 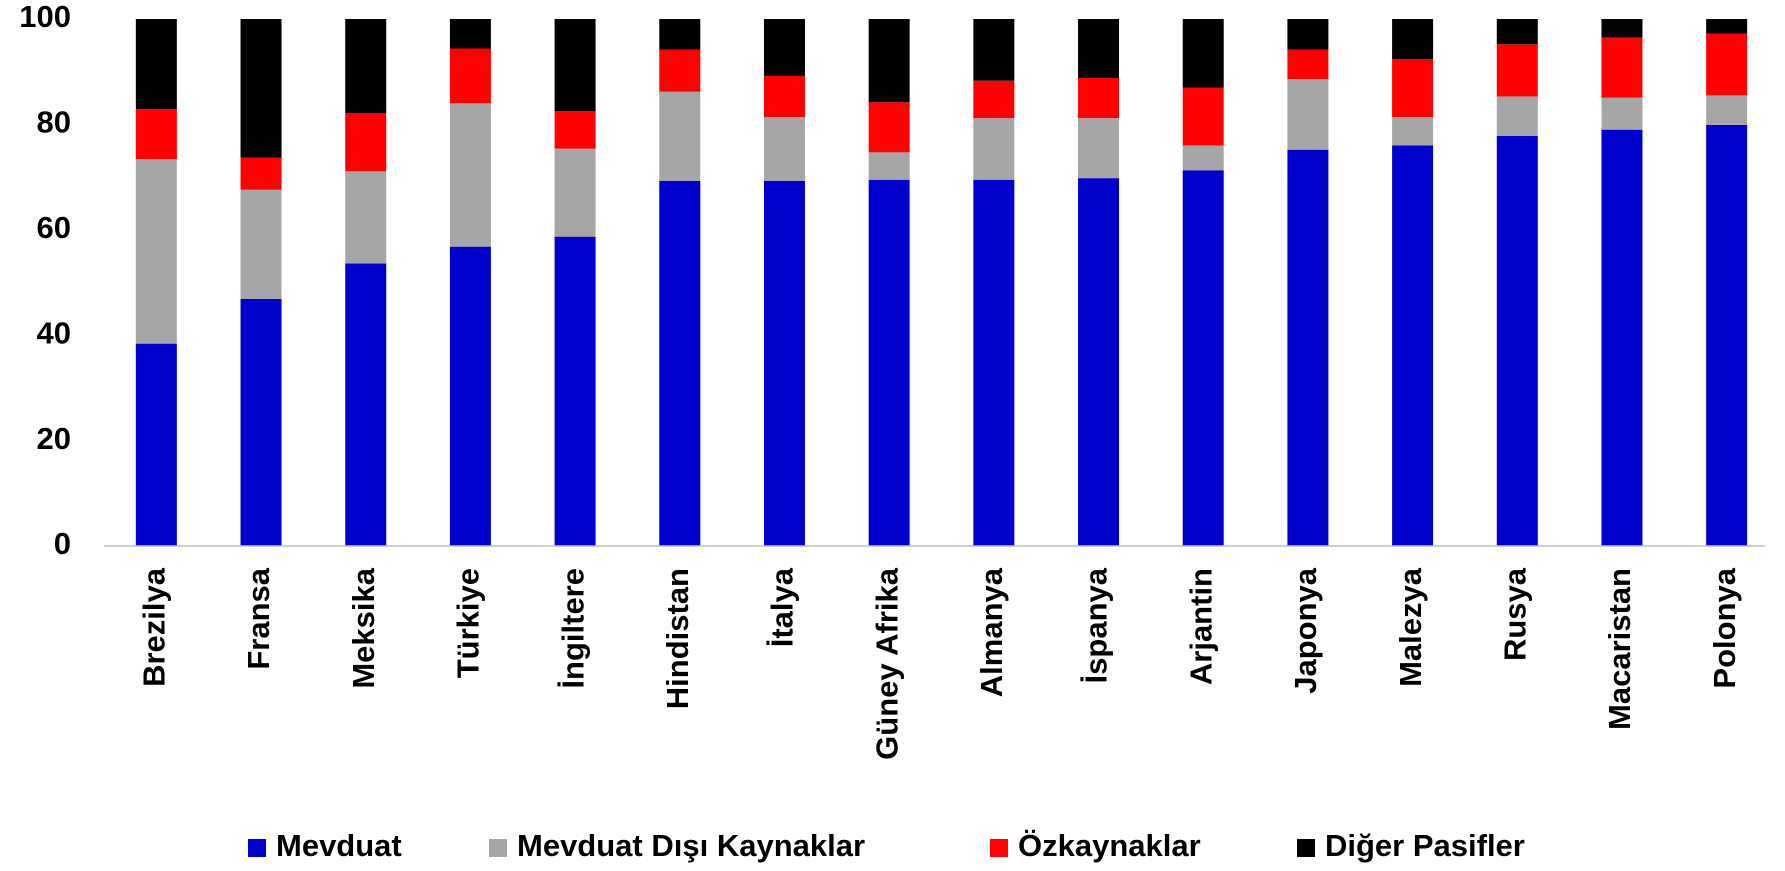 What do you see at coordinates (1305, 630) in the screenshot?
I see `x-tick-label: Japonya` at bounding box center [1305, 630].